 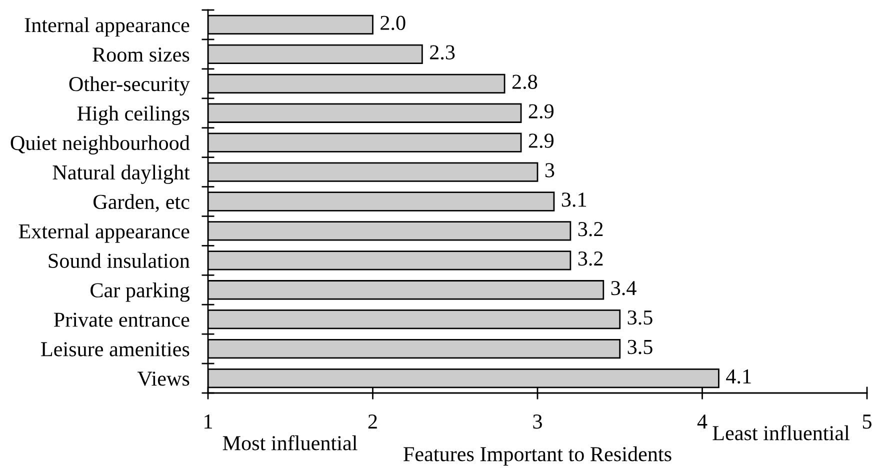 What do you see at coordinates (537, 421) in the screenshot?
I see `x-tick-label: 3` at bounding box center [537, 421].